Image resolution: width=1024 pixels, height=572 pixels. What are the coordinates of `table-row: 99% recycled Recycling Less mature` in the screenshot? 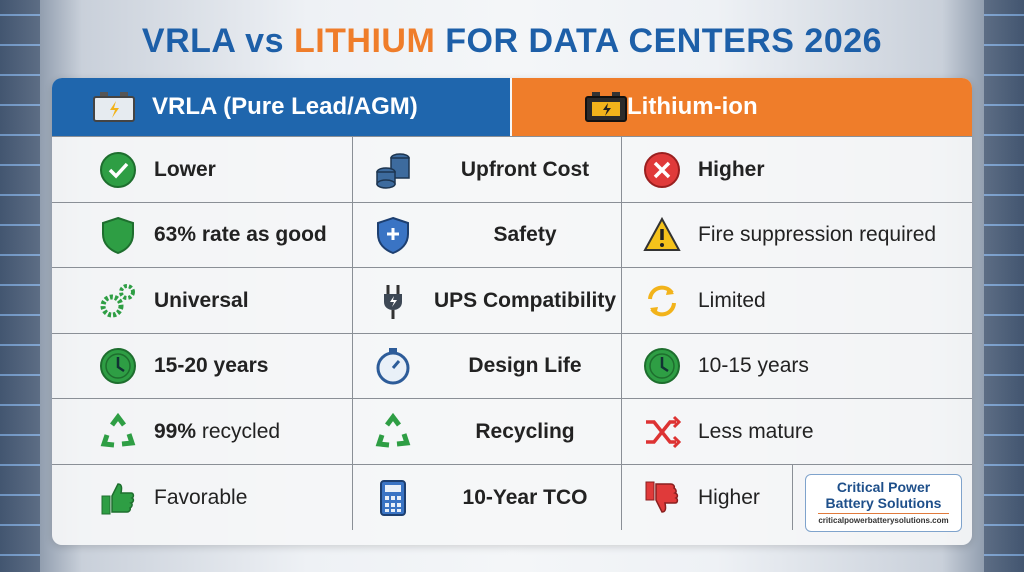 It's located at (512, 431).